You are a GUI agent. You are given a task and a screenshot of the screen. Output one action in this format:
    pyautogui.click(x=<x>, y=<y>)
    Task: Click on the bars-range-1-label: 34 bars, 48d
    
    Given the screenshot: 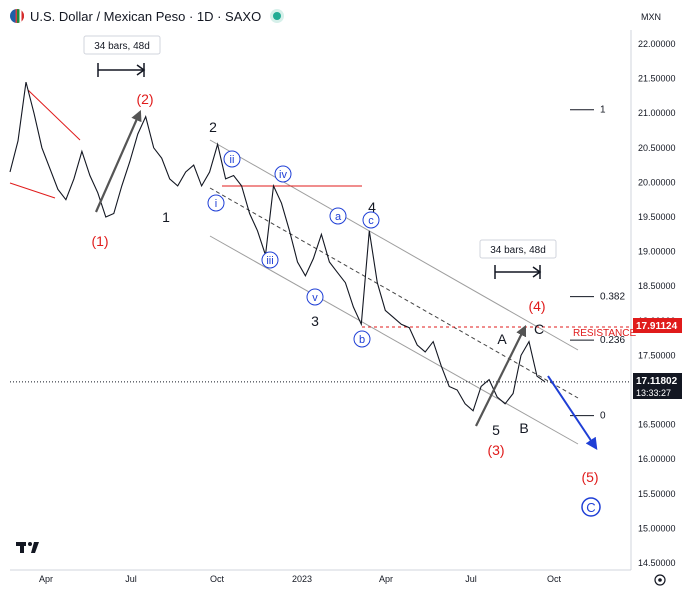 What is the action you would take?
    pyautogui.click(x=122, y=46)
    